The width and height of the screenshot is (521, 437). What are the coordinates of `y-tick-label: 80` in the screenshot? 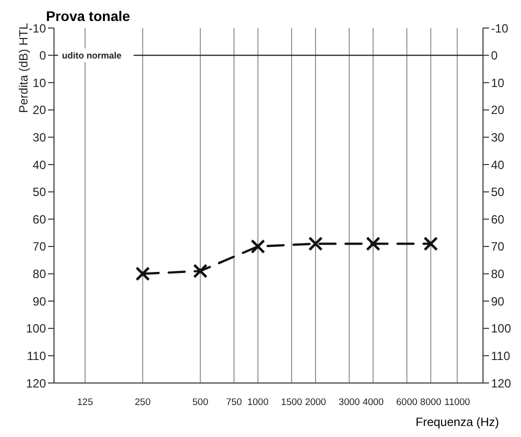 It's located at (39, 274).